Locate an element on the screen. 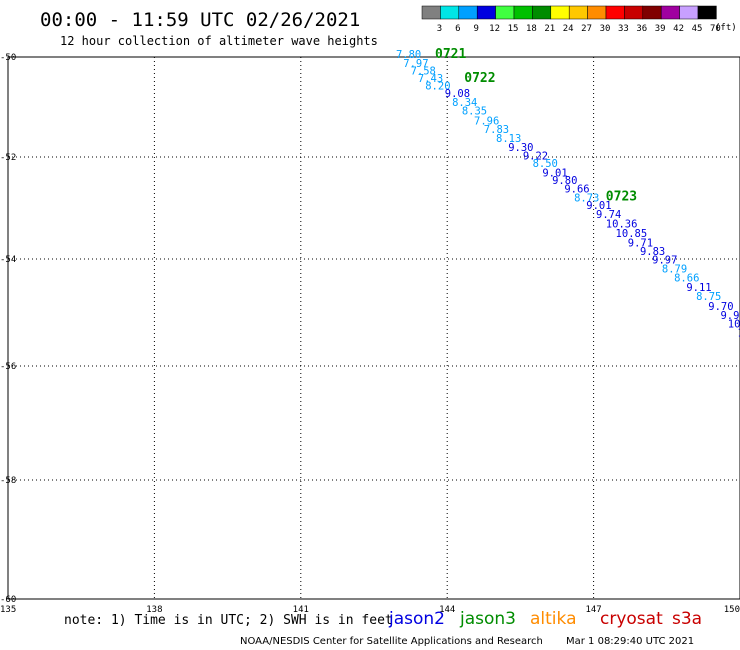 This screenshot has height=650, width=740. satellite-label-cryosat: cryosat is located at coordinates (631, 619).